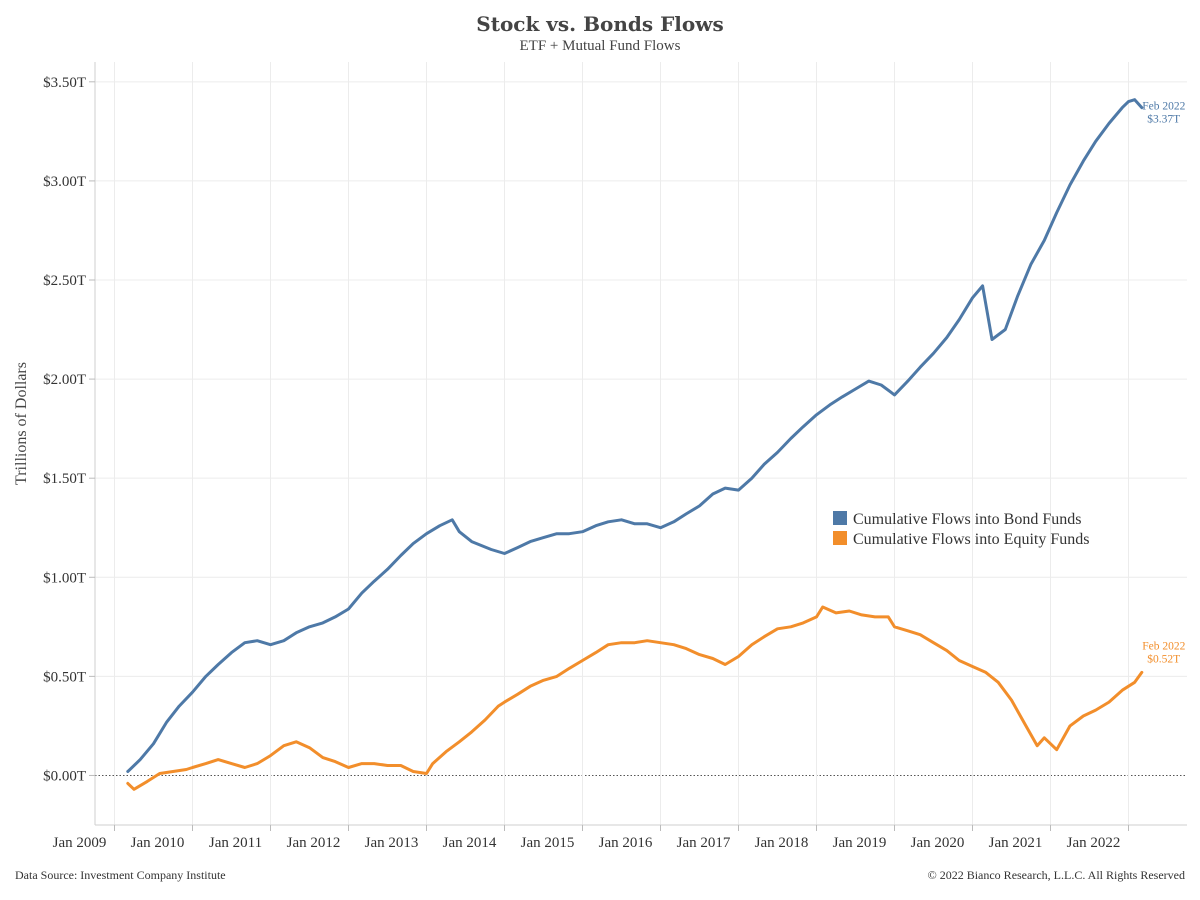 The width and height of the screenshot is (1200, 900). I want to click on legend-swatch-equity, so click(840, 538).